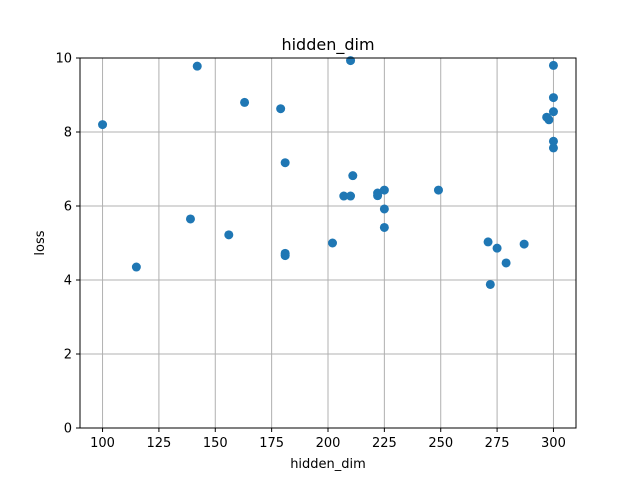 This screenshot has height=480, width=640. I want to click on x-tick-label: 200, so click(328, 443).